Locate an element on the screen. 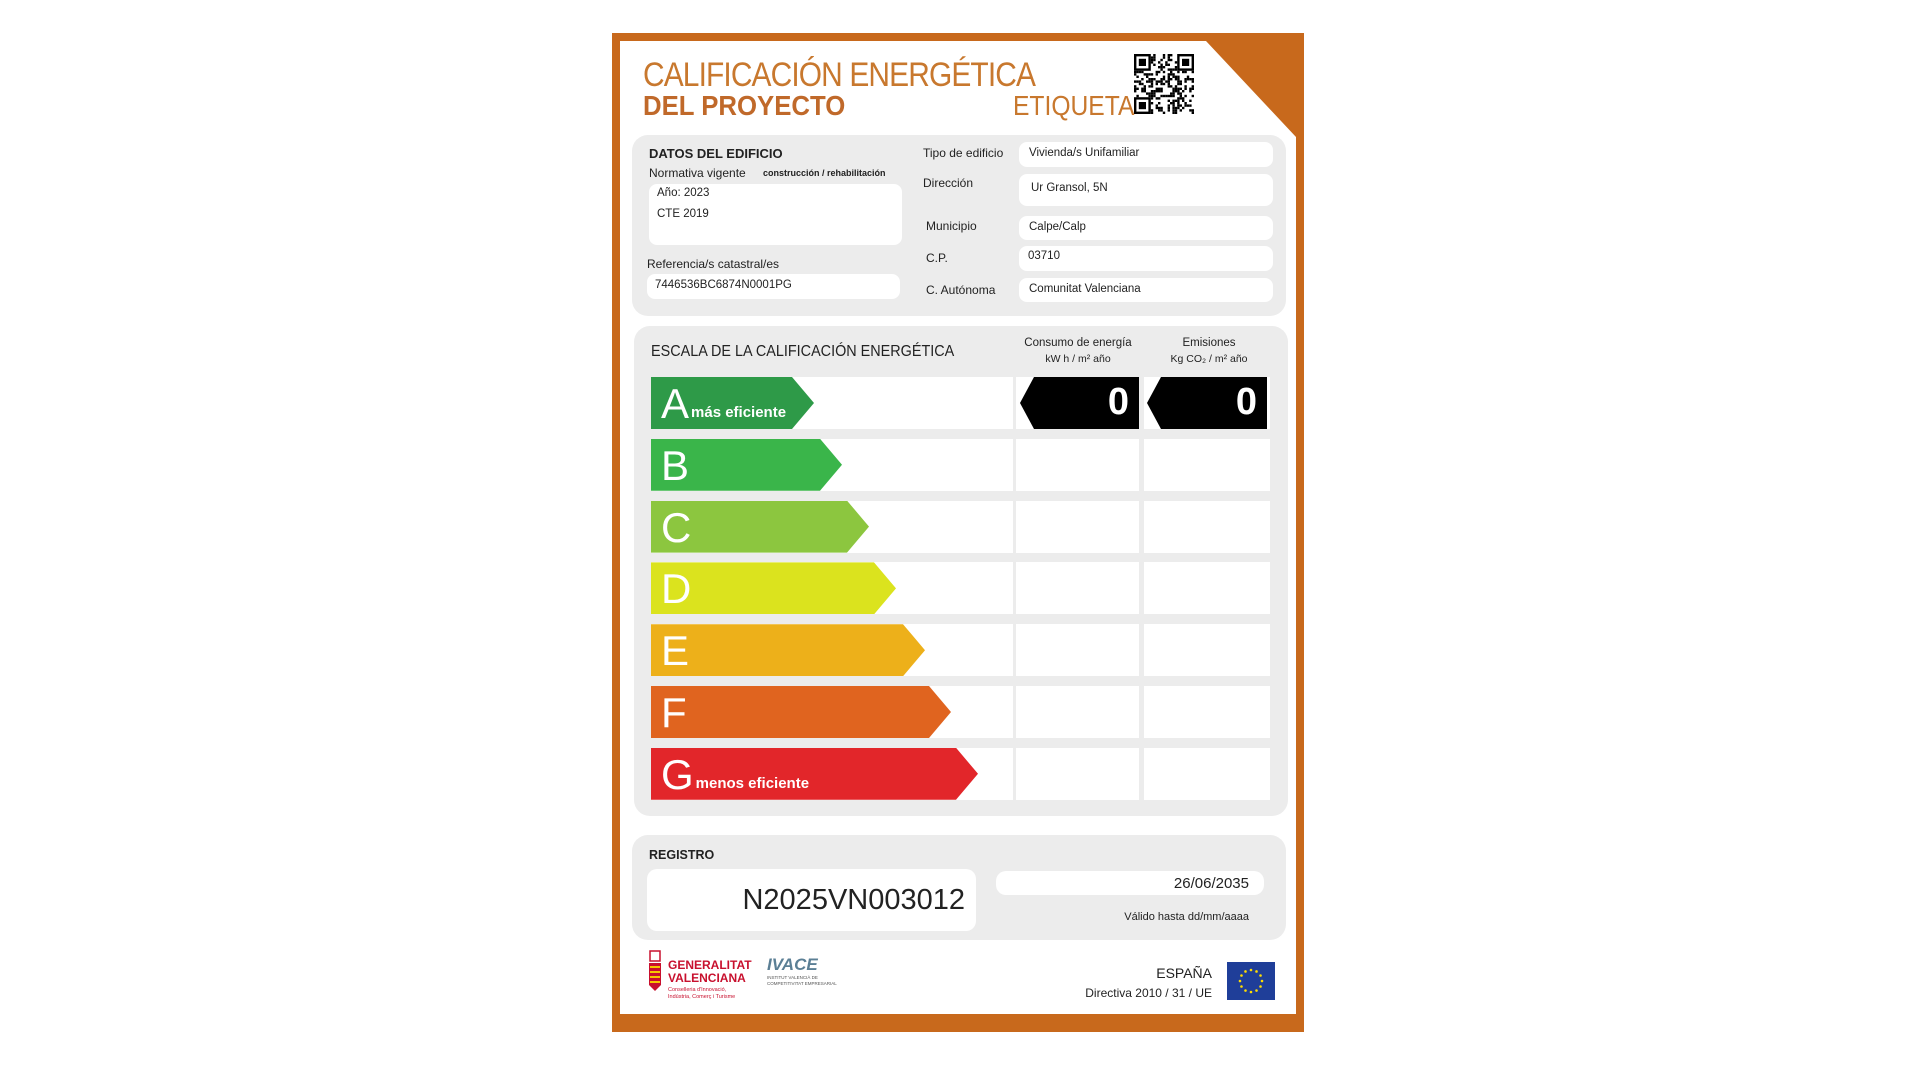 The image size is (1920, 1080). gv-line1: GENERALITAT is located at coordinates (710, 965).